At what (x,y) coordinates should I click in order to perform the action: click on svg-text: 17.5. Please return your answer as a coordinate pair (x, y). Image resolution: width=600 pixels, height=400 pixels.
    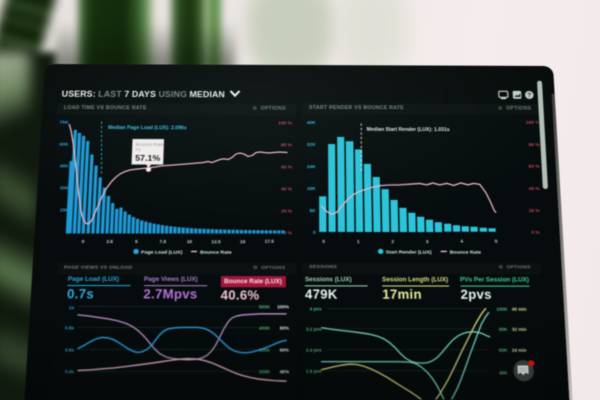
    Looking at the image, I should click on (270, 240).